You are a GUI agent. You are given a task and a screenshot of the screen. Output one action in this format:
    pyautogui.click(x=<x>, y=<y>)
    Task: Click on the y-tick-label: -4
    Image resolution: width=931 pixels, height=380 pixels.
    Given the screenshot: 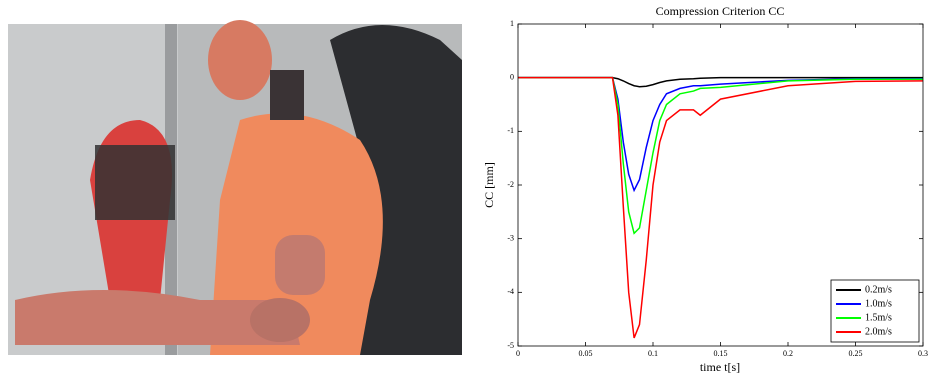 What is the action you would take?
    pyautogui.click(x=510, y=291)
    